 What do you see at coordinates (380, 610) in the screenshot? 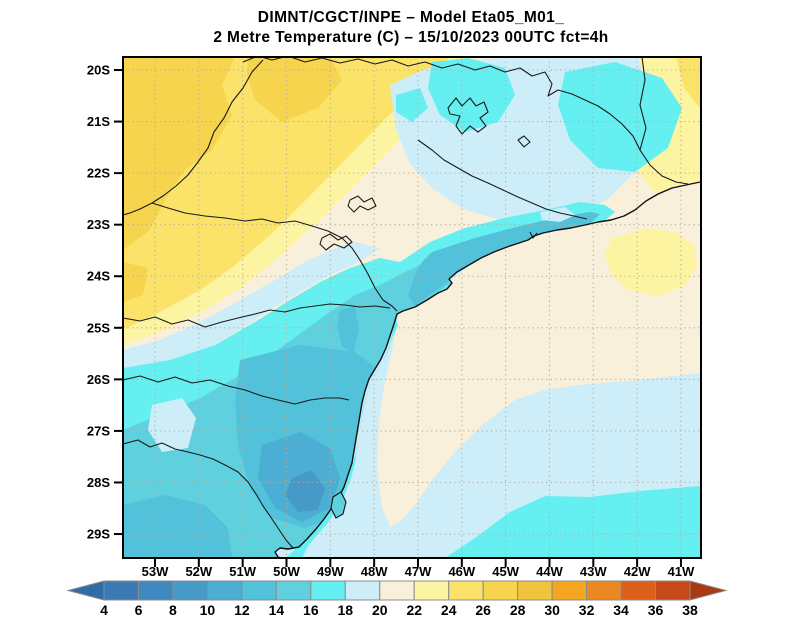
I see `colorbar-tick-label: 20` at bounding box center [380, 610].